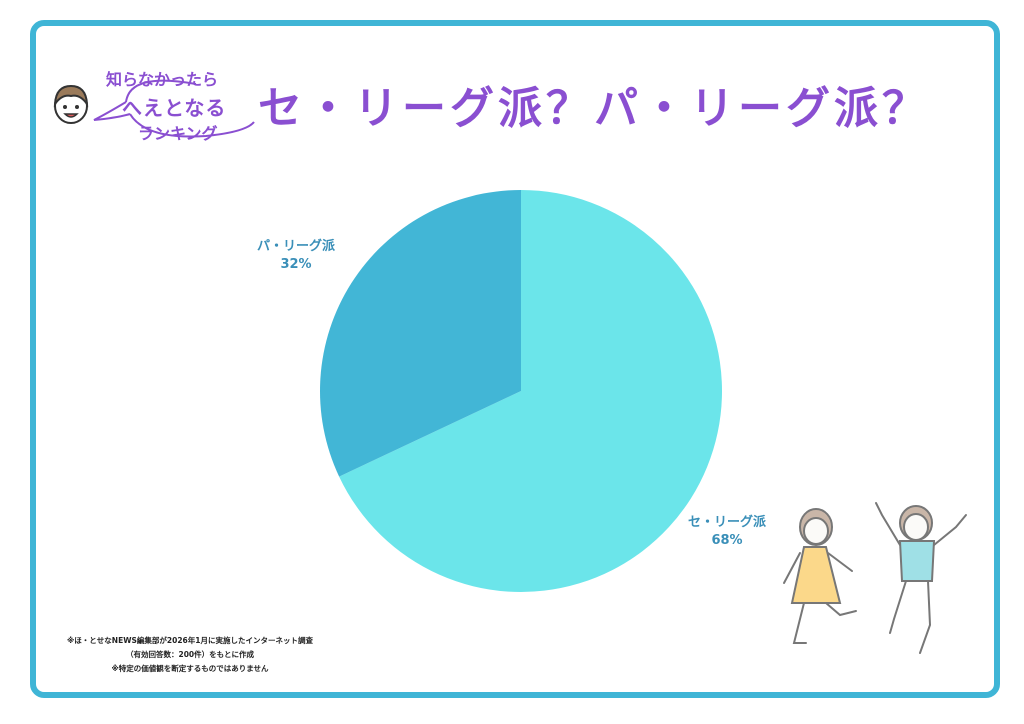 This screenshot has height=724, width=1024. I want to click on survey-note-2: （有効回答数：200件）をもとに作成, so click(189, 654).